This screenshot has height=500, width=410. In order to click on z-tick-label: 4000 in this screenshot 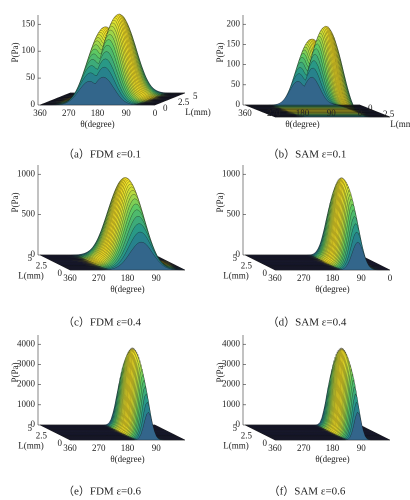, I will do `click(231, 343)`.